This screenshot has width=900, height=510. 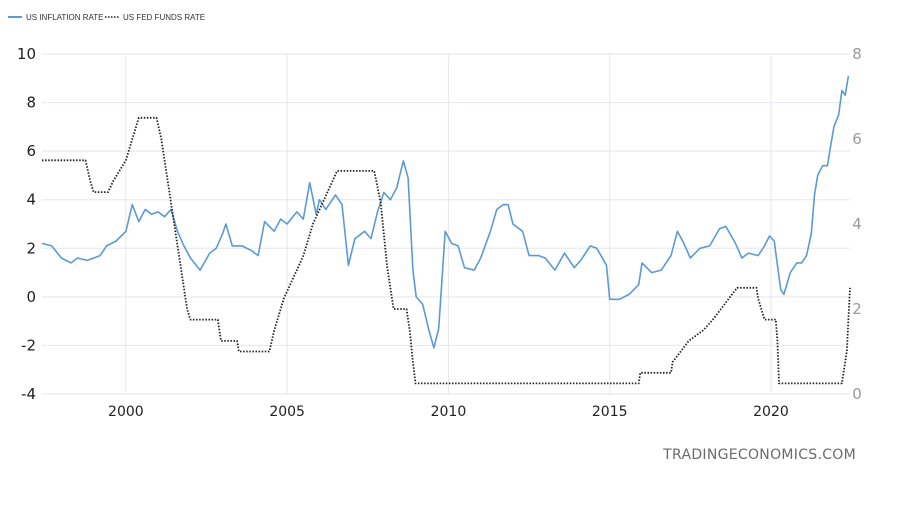 I want to click on x-tick-label: 2015, so click(x=610, y=412).